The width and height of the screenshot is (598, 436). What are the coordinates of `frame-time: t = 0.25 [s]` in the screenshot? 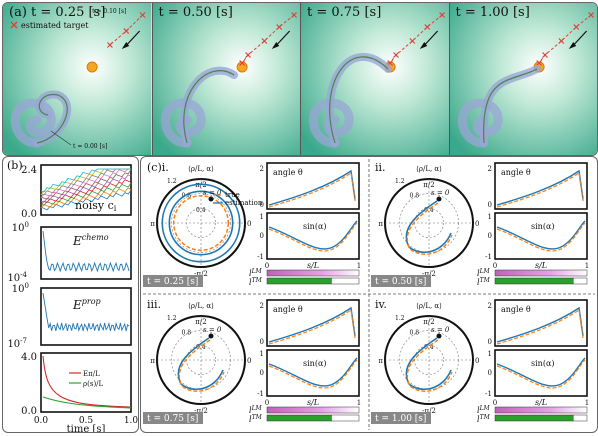 It's located at (68, 12).